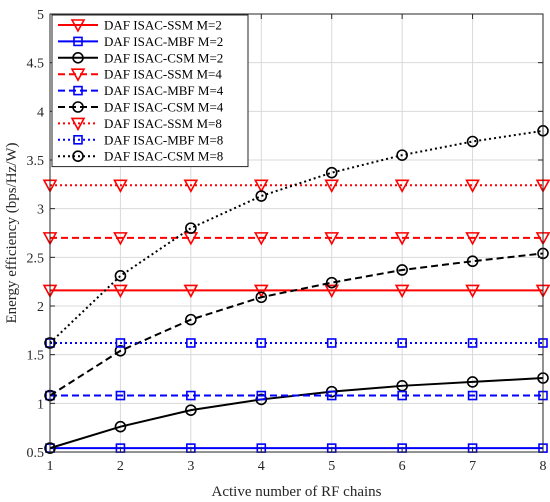 The image size is (550, 502). I want to click on x-tick-label: 5, so click(331, 466).